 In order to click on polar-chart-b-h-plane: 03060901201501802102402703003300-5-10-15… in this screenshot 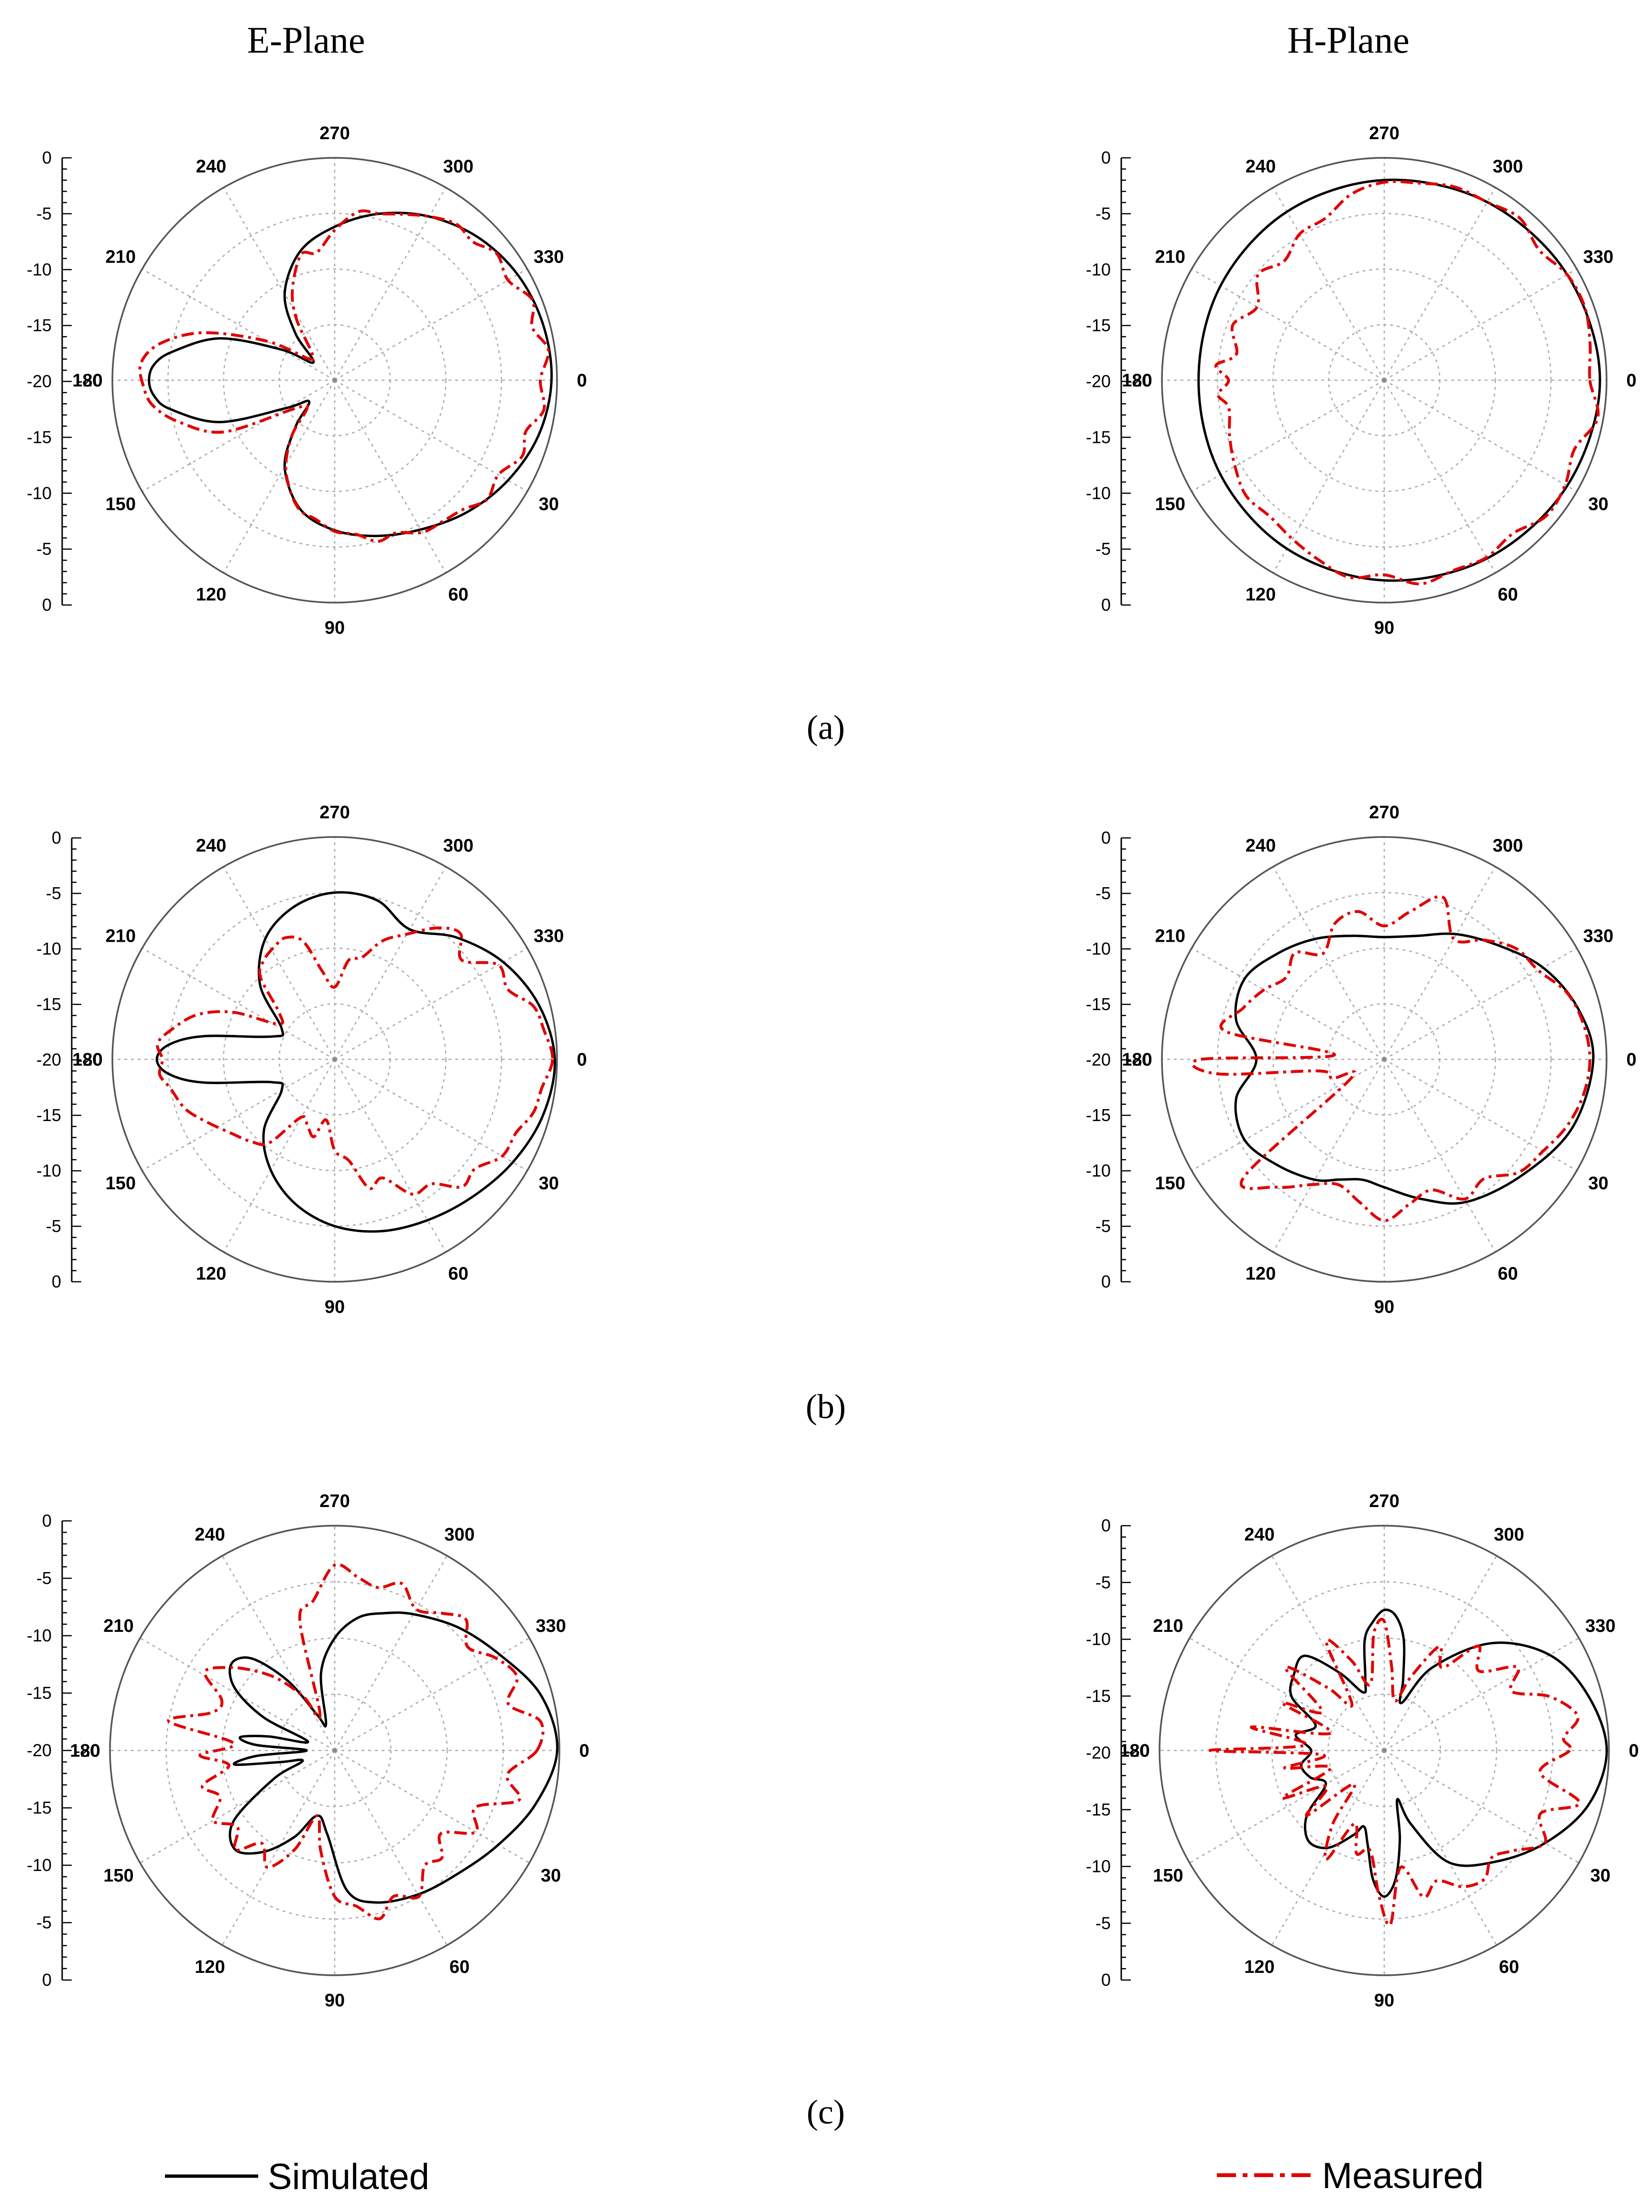, I will do `click(1361, 1060)`.